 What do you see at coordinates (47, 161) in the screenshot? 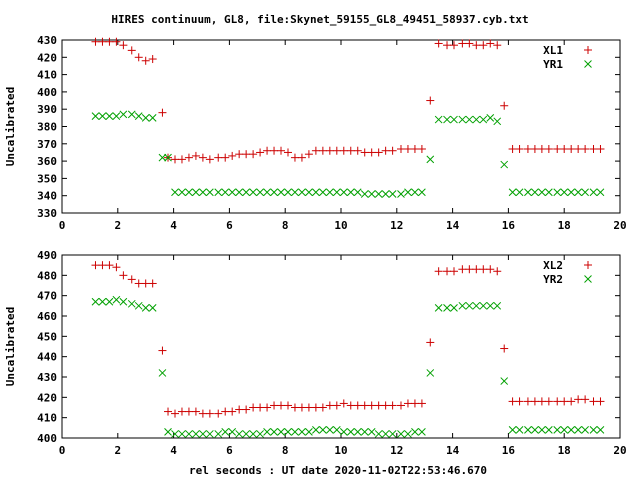
I see `y-tick-label: 360` at bounding box center [47, 161].